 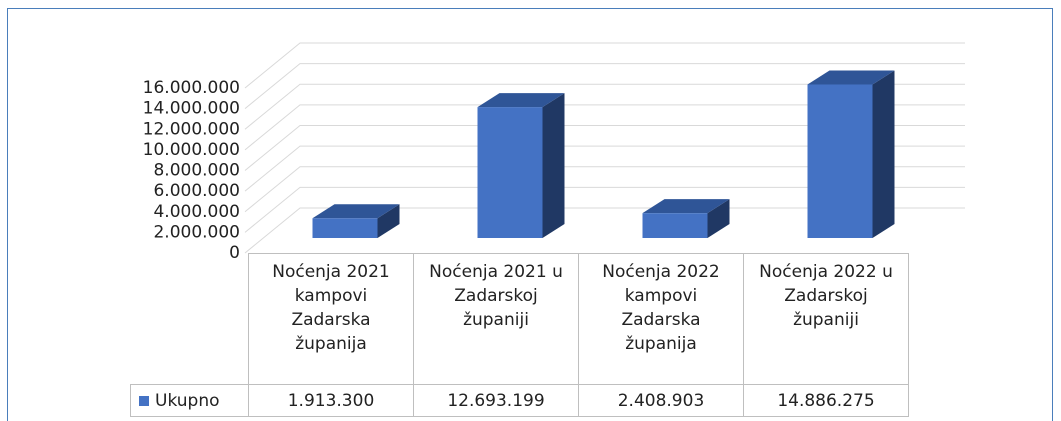 I want to click on legend-label: Ukupno, so click(x=187, y=400).